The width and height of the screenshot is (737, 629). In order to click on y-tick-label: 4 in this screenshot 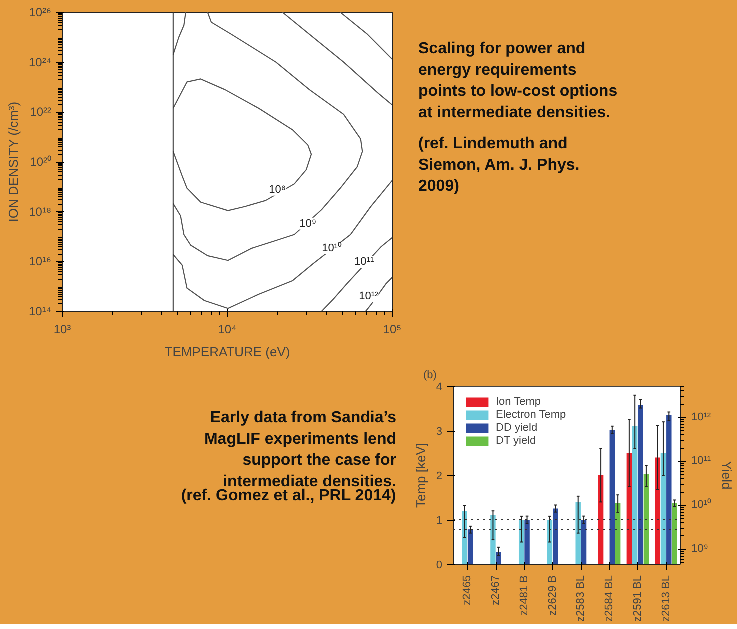, I will do `click(439, 388)`.